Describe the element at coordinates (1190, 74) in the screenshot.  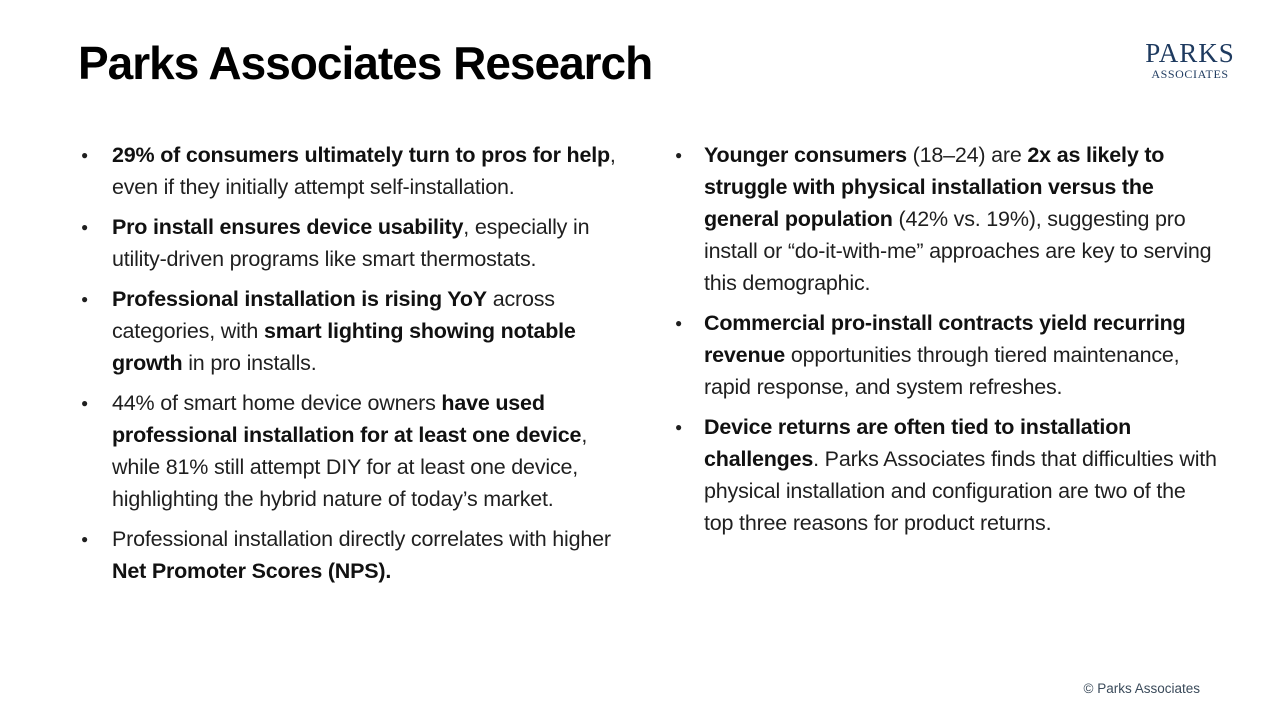
I see `logo-wordmark-associates: ASSOCIATES` at that location.